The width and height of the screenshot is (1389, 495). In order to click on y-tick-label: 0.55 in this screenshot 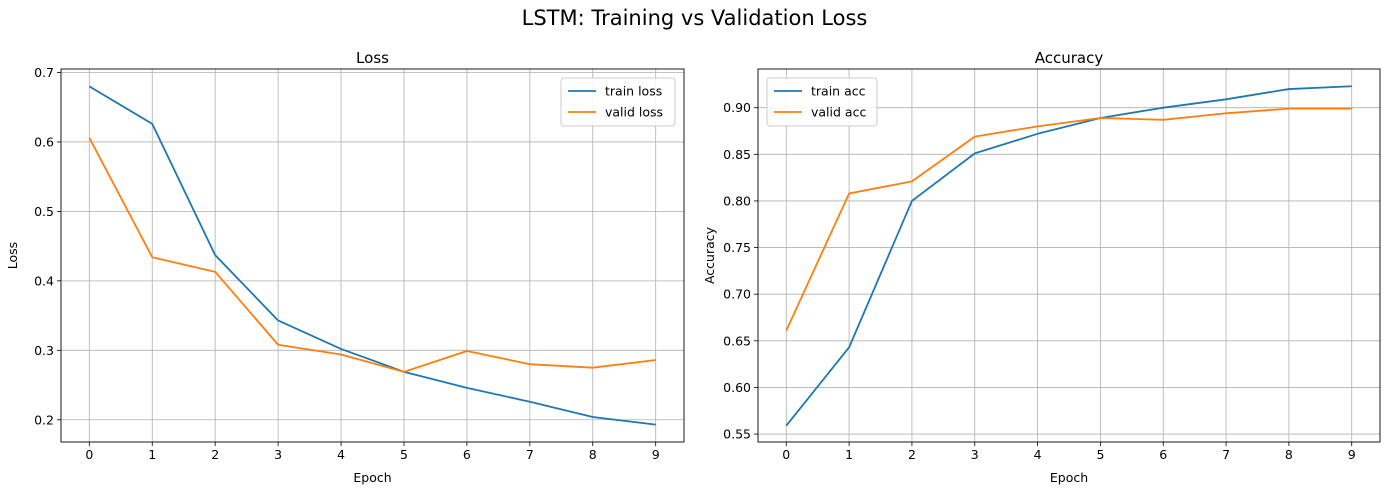, I will do `click(737, 434)`.